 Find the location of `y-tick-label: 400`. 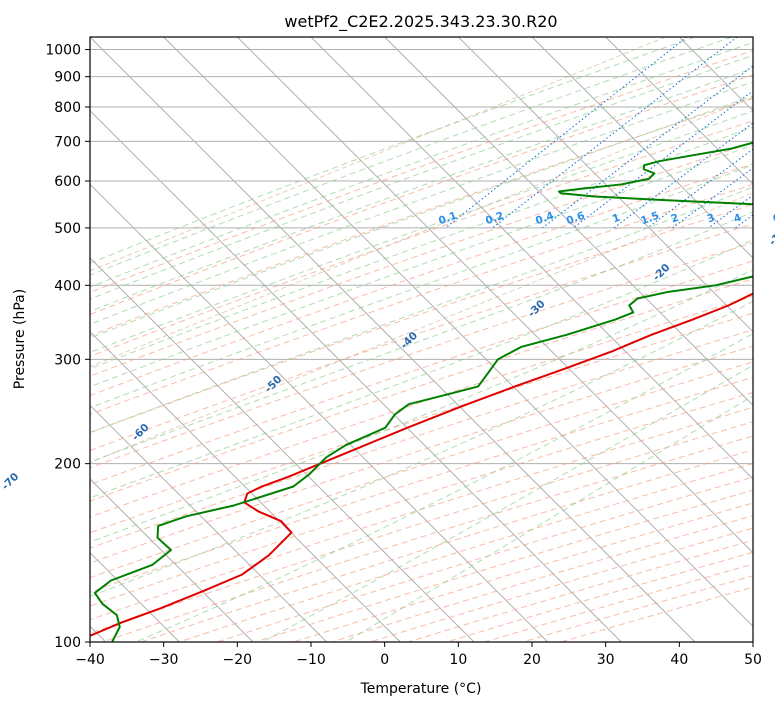

y-tick-label: 400 is located at coordinates (67, 286).